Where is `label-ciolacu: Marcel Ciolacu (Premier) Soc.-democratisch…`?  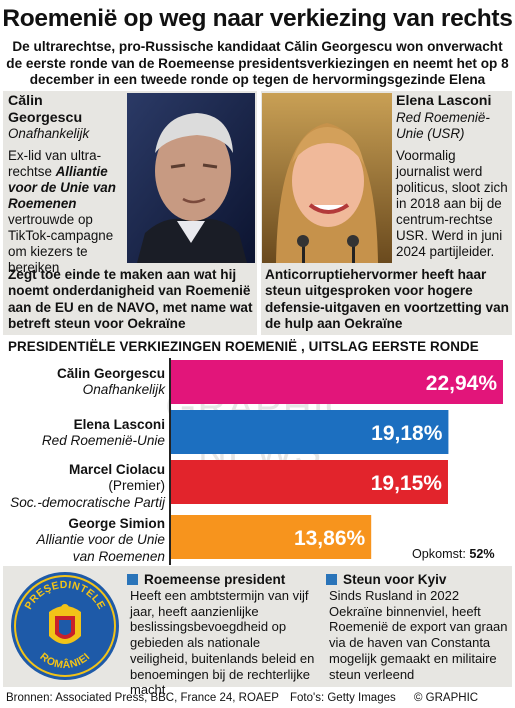 label-ciolacu: Marcel Ciolacu (Premier) Soc.-democratisch… is located at coordinates (87, 486).